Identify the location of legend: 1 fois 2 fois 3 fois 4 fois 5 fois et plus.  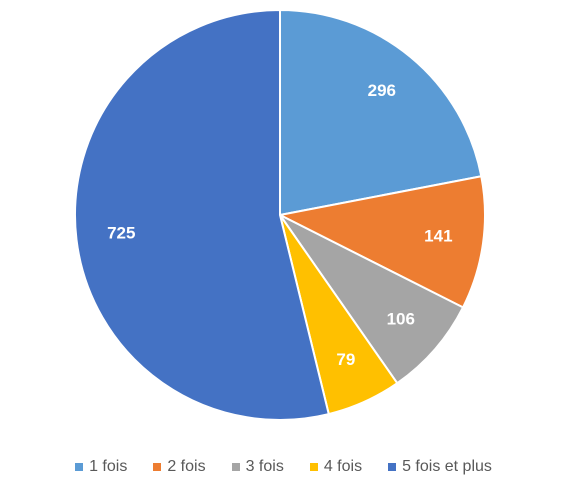
(283, 467).